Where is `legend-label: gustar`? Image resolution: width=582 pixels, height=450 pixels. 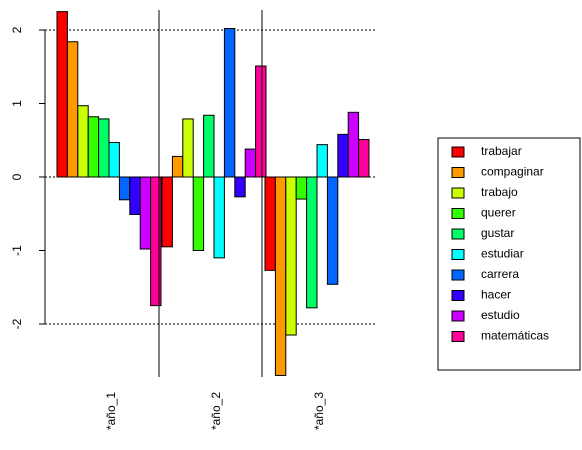 legend-label: gustar is located at coordinates (497, 233).